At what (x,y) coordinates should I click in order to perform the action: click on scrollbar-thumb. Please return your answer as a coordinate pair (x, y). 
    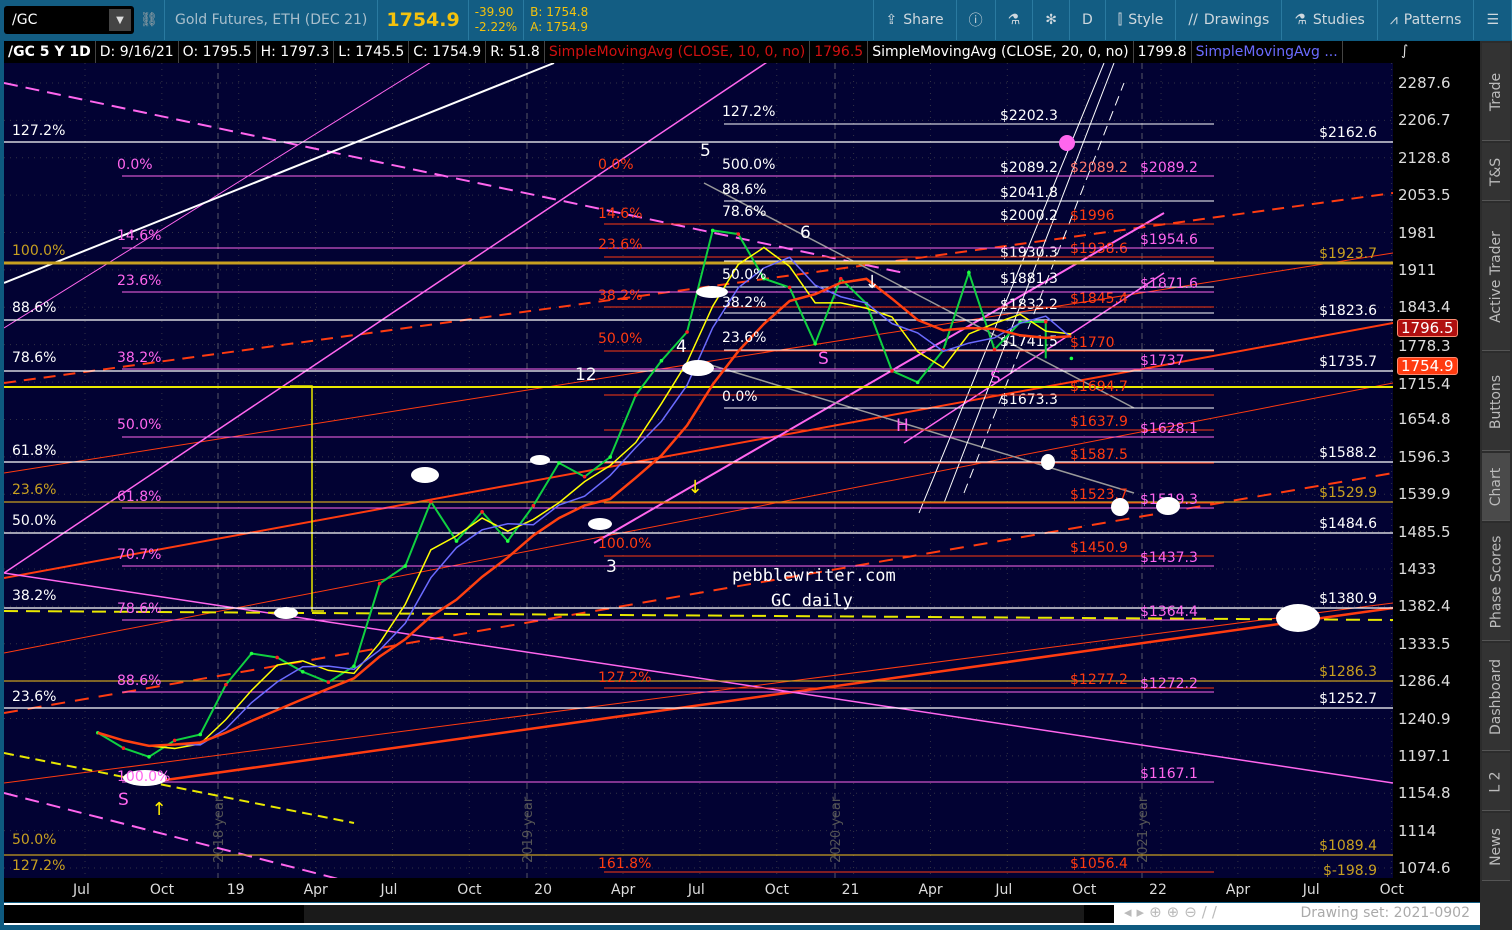
    Looking at the image, I should click on (694, 914).